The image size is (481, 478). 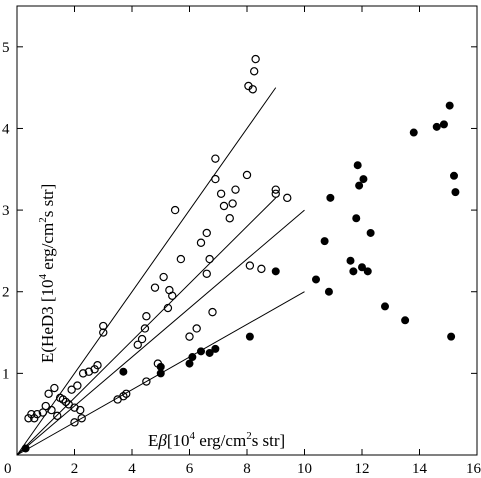 What do you see at coordinates (153, 440) in the screenshot?
I see `x-label-e: E` at bounding box center [153, 440].